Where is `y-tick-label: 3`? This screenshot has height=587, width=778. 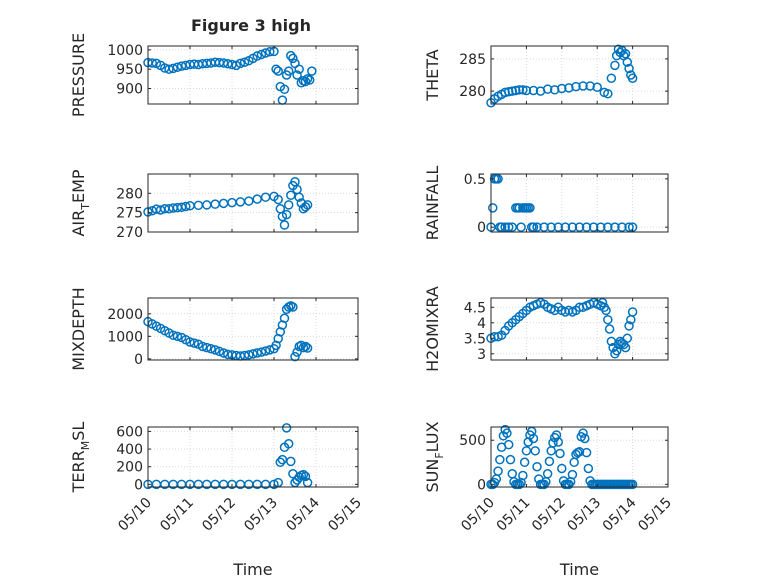 y-tick-label: 3 is located at coordinates (481, 355).